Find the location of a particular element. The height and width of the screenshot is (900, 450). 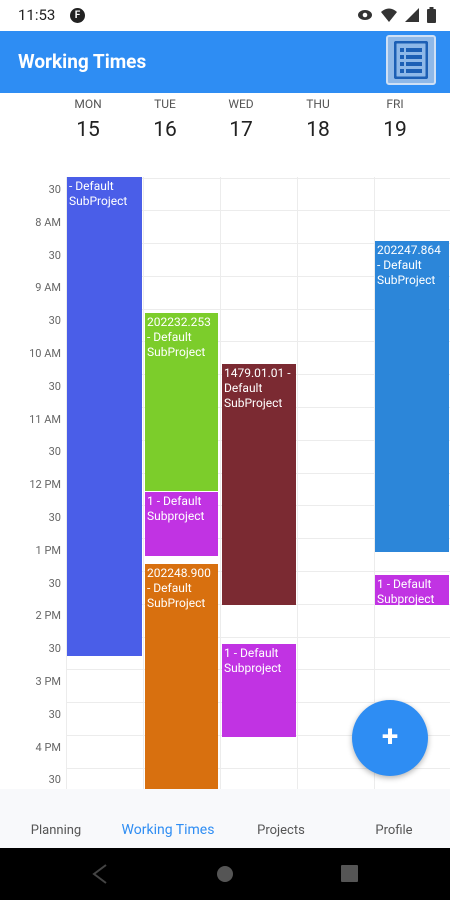

day-number: 15 is located at coordinates (88, 130).